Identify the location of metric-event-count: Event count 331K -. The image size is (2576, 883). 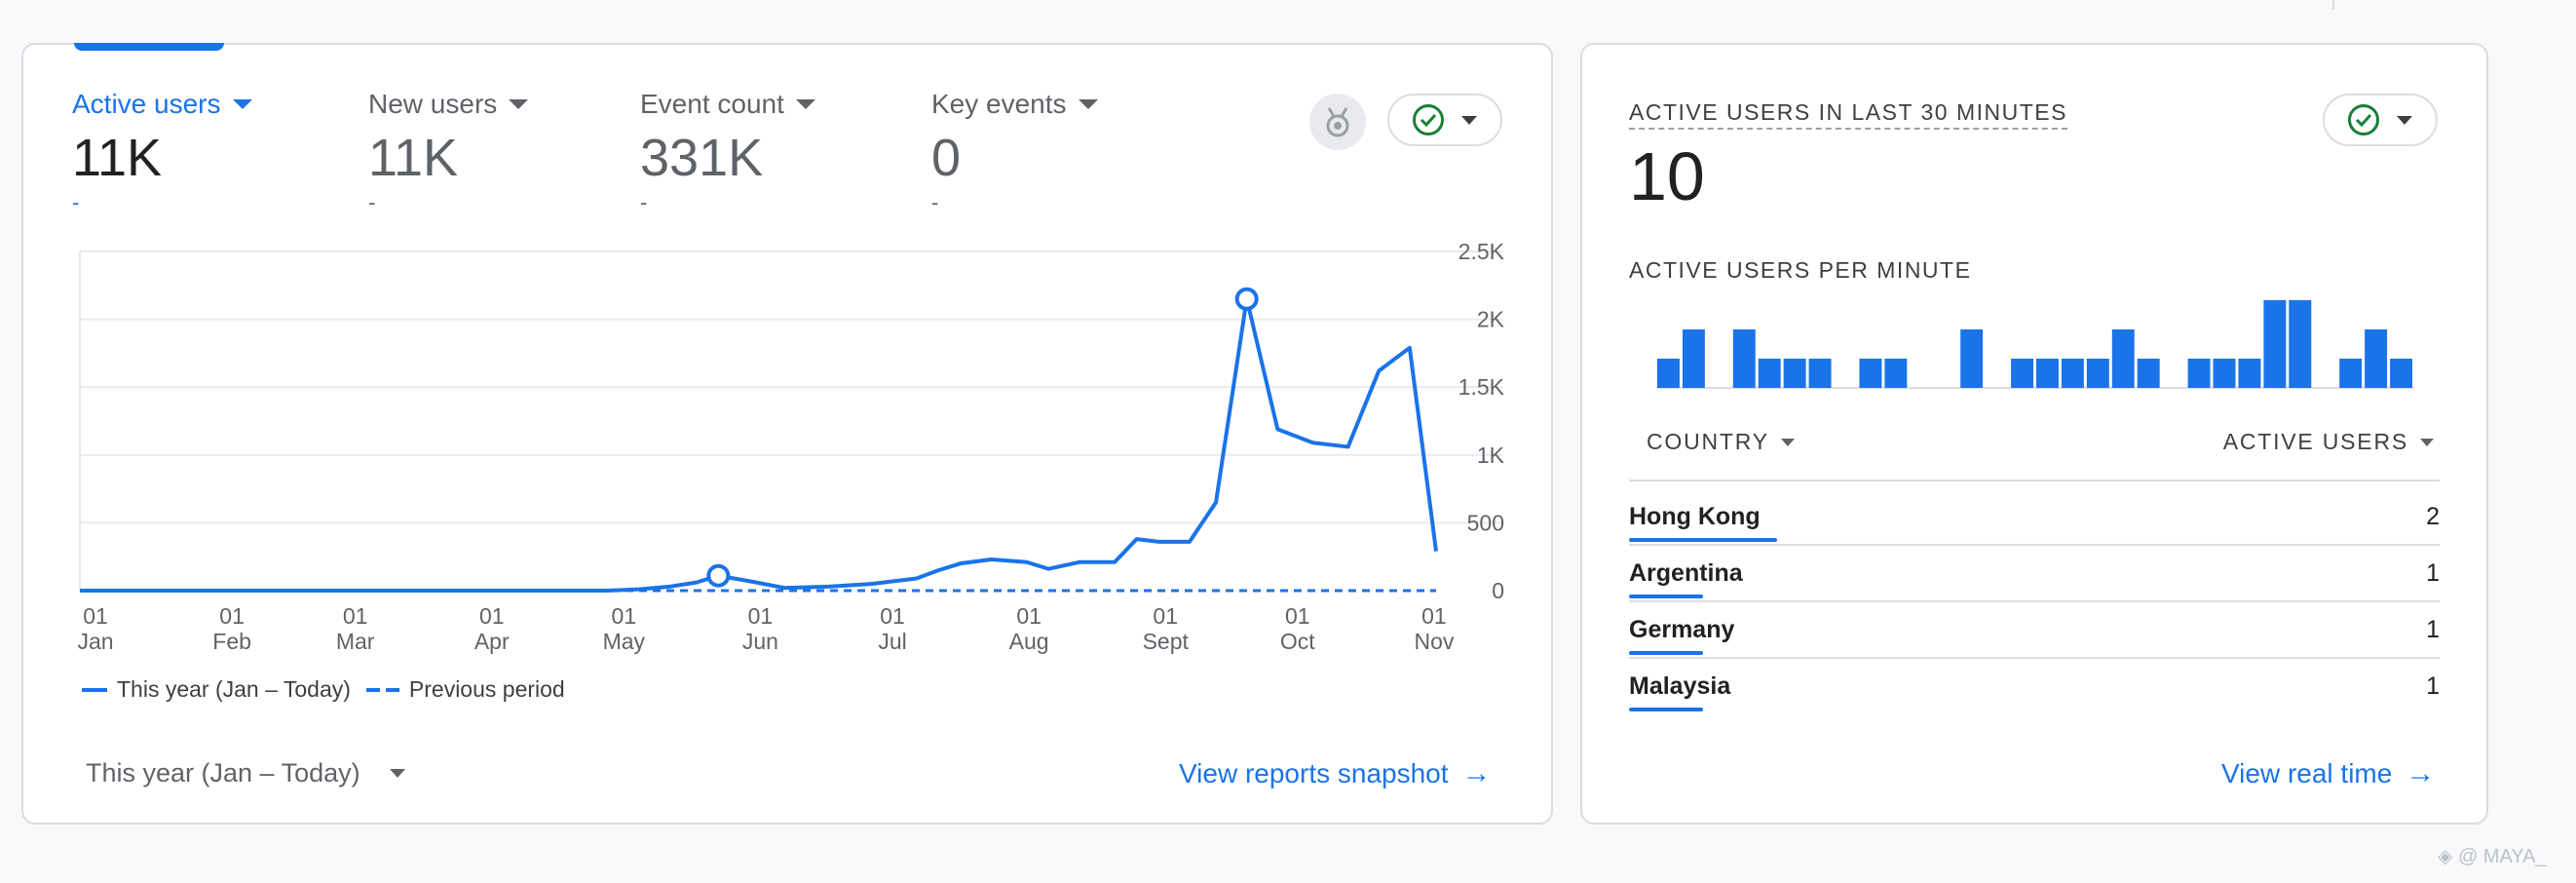
(727, 152).